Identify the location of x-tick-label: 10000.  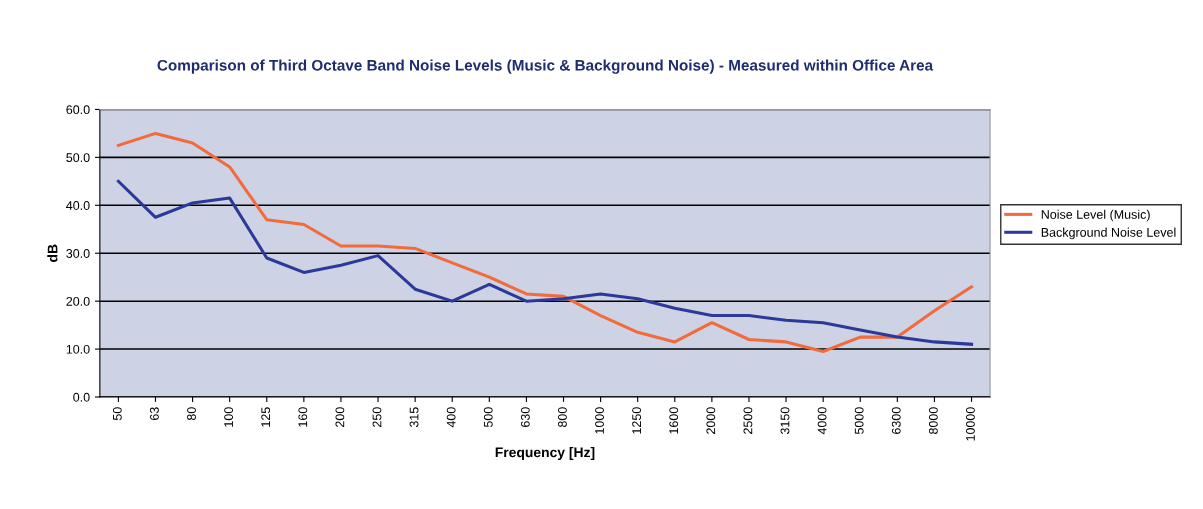
(970, 424).